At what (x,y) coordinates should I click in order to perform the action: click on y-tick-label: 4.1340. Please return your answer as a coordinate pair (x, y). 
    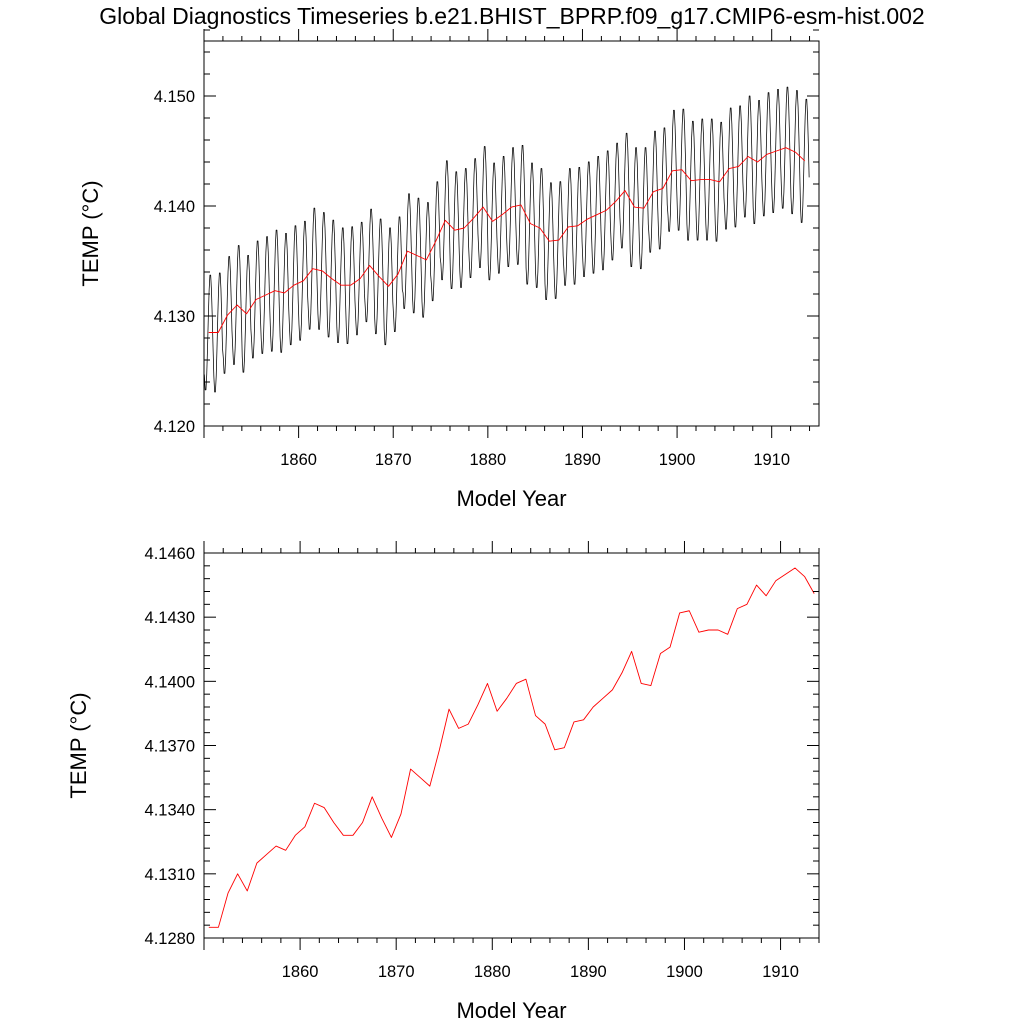
    Looking at the image, I should click on (170, 811).